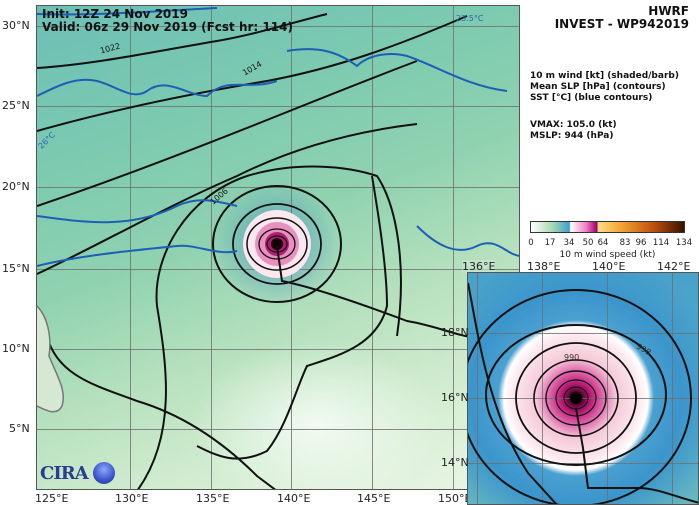 This screenshot has height=505, width=699. What do you see at coordinates (455, 462) in the screenshot?
I see `inset-lat-label: 14°N` at bounding box center [455, 462].